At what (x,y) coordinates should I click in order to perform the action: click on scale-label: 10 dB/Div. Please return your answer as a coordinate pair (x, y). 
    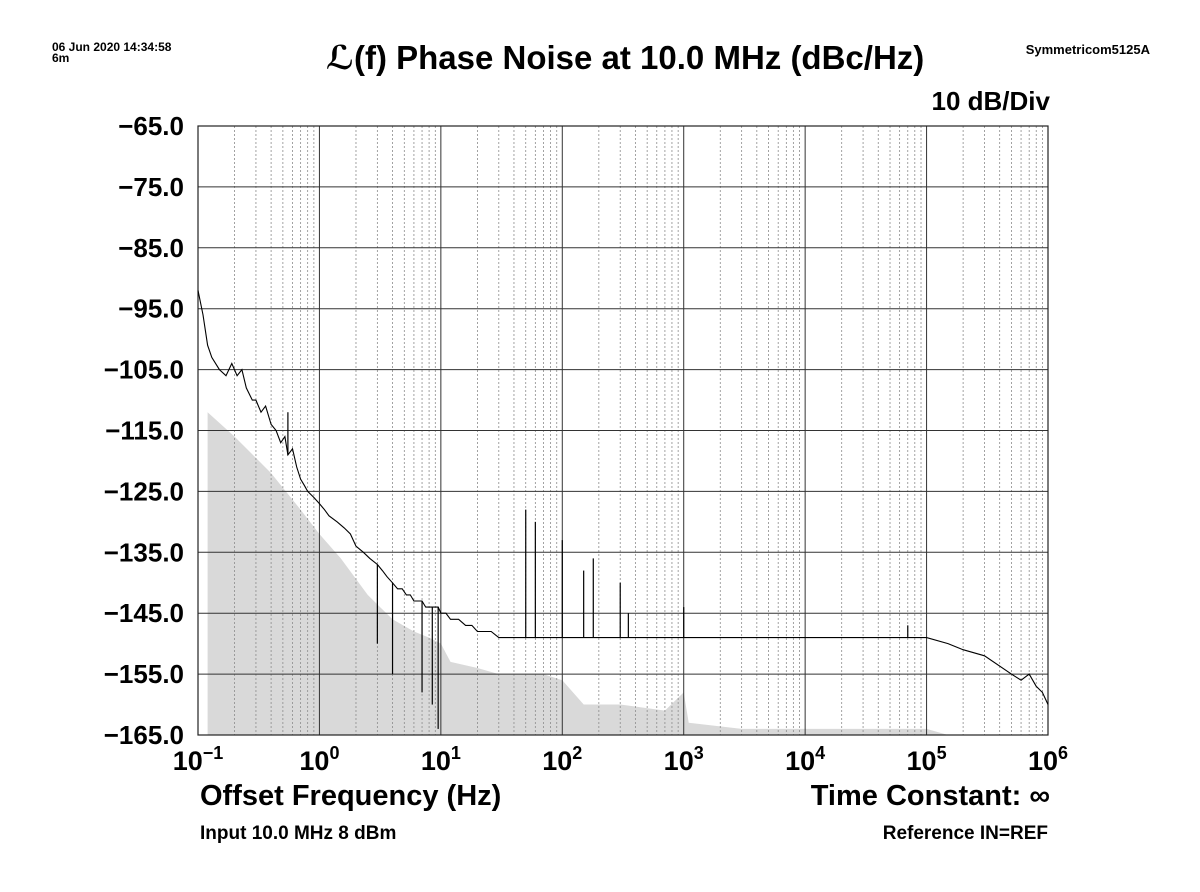
    Looking at the image, I should click on (991, 101).